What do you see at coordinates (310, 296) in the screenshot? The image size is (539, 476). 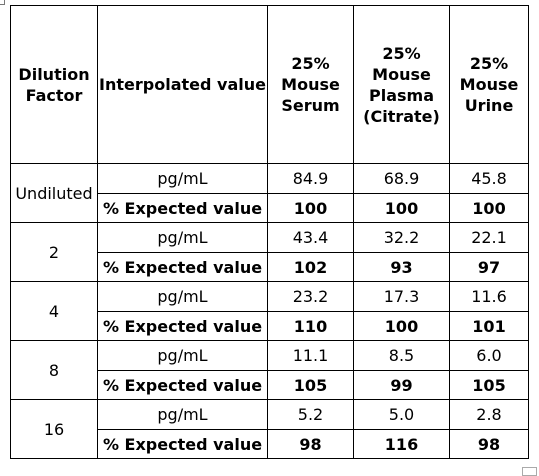 I see `serum-value-cell: 23.2` at bounding box center [310, 296].